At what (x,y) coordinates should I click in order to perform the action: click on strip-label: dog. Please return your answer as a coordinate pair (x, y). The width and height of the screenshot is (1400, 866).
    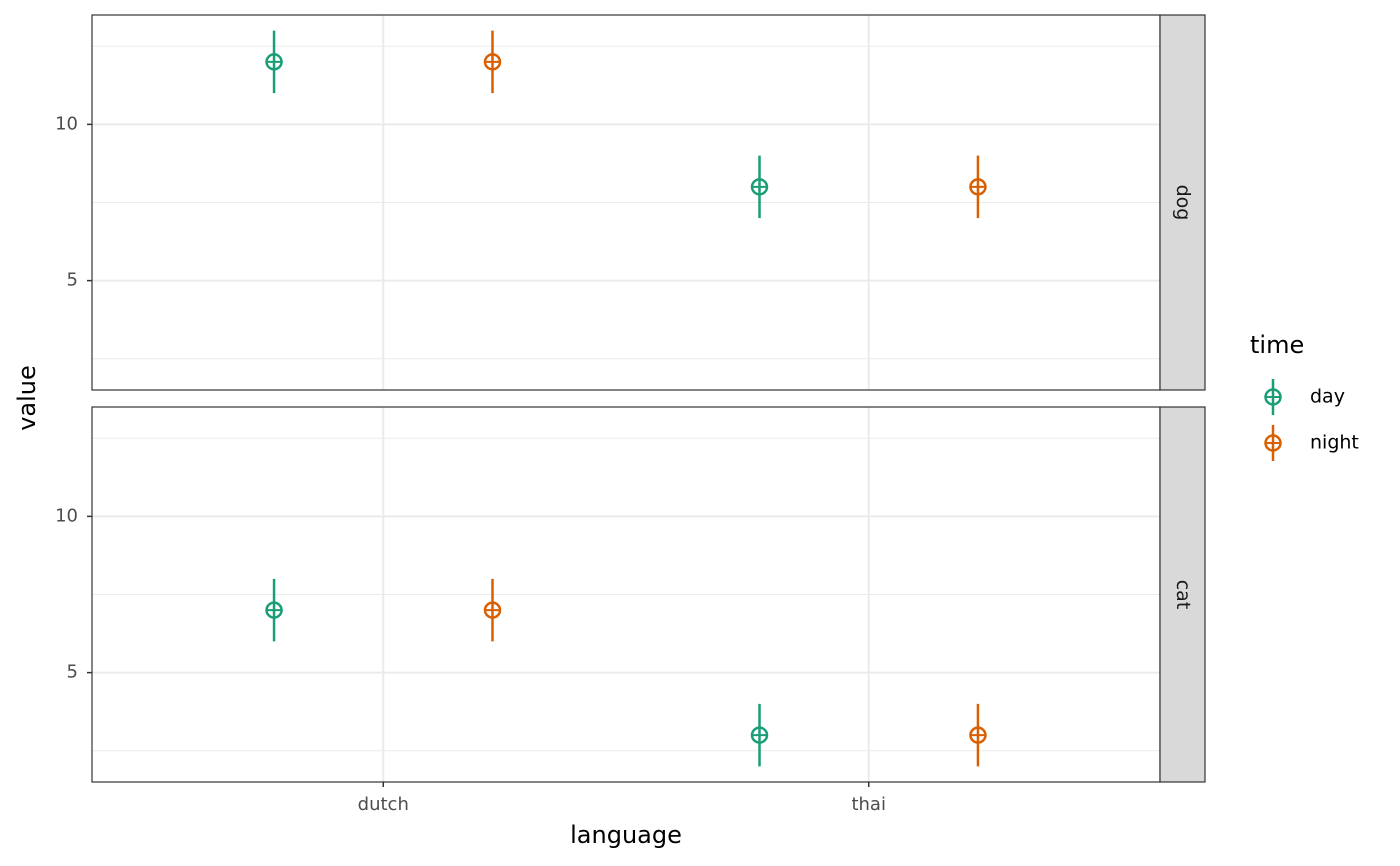
    Looking at the image, I should click on (1183, 203).